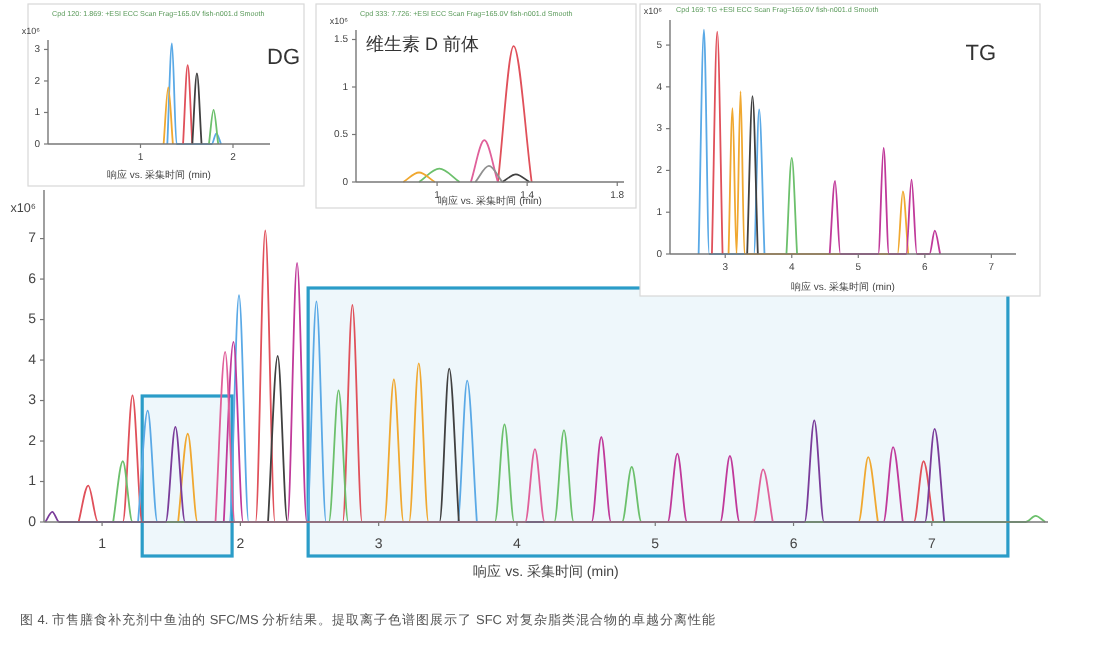 The image size is (1108, 650). I want to click on chart-title: 维生素 D 前体, so click(423, 44).